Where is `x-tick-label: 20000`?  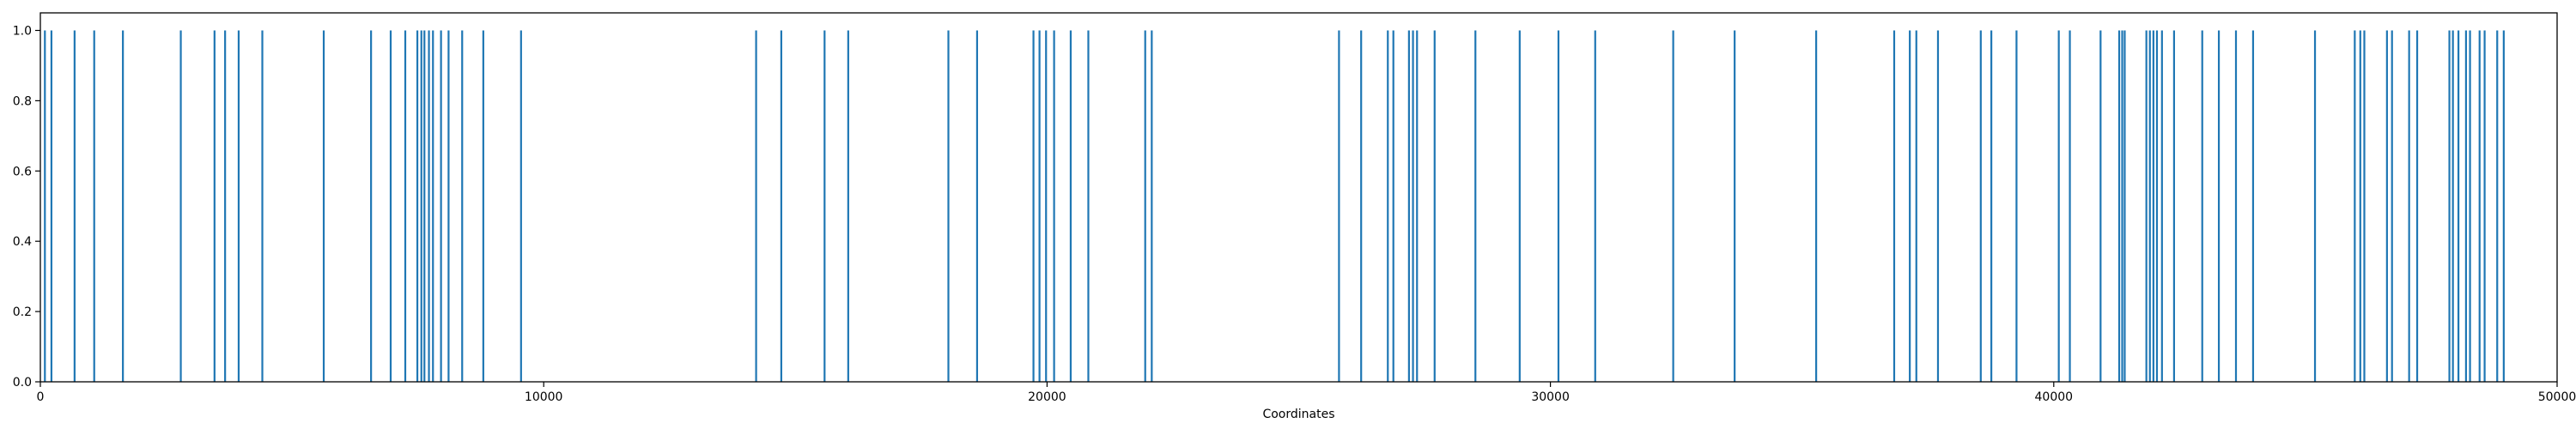 x-tick-label: 20000 is located at coordinates (1047, 397).